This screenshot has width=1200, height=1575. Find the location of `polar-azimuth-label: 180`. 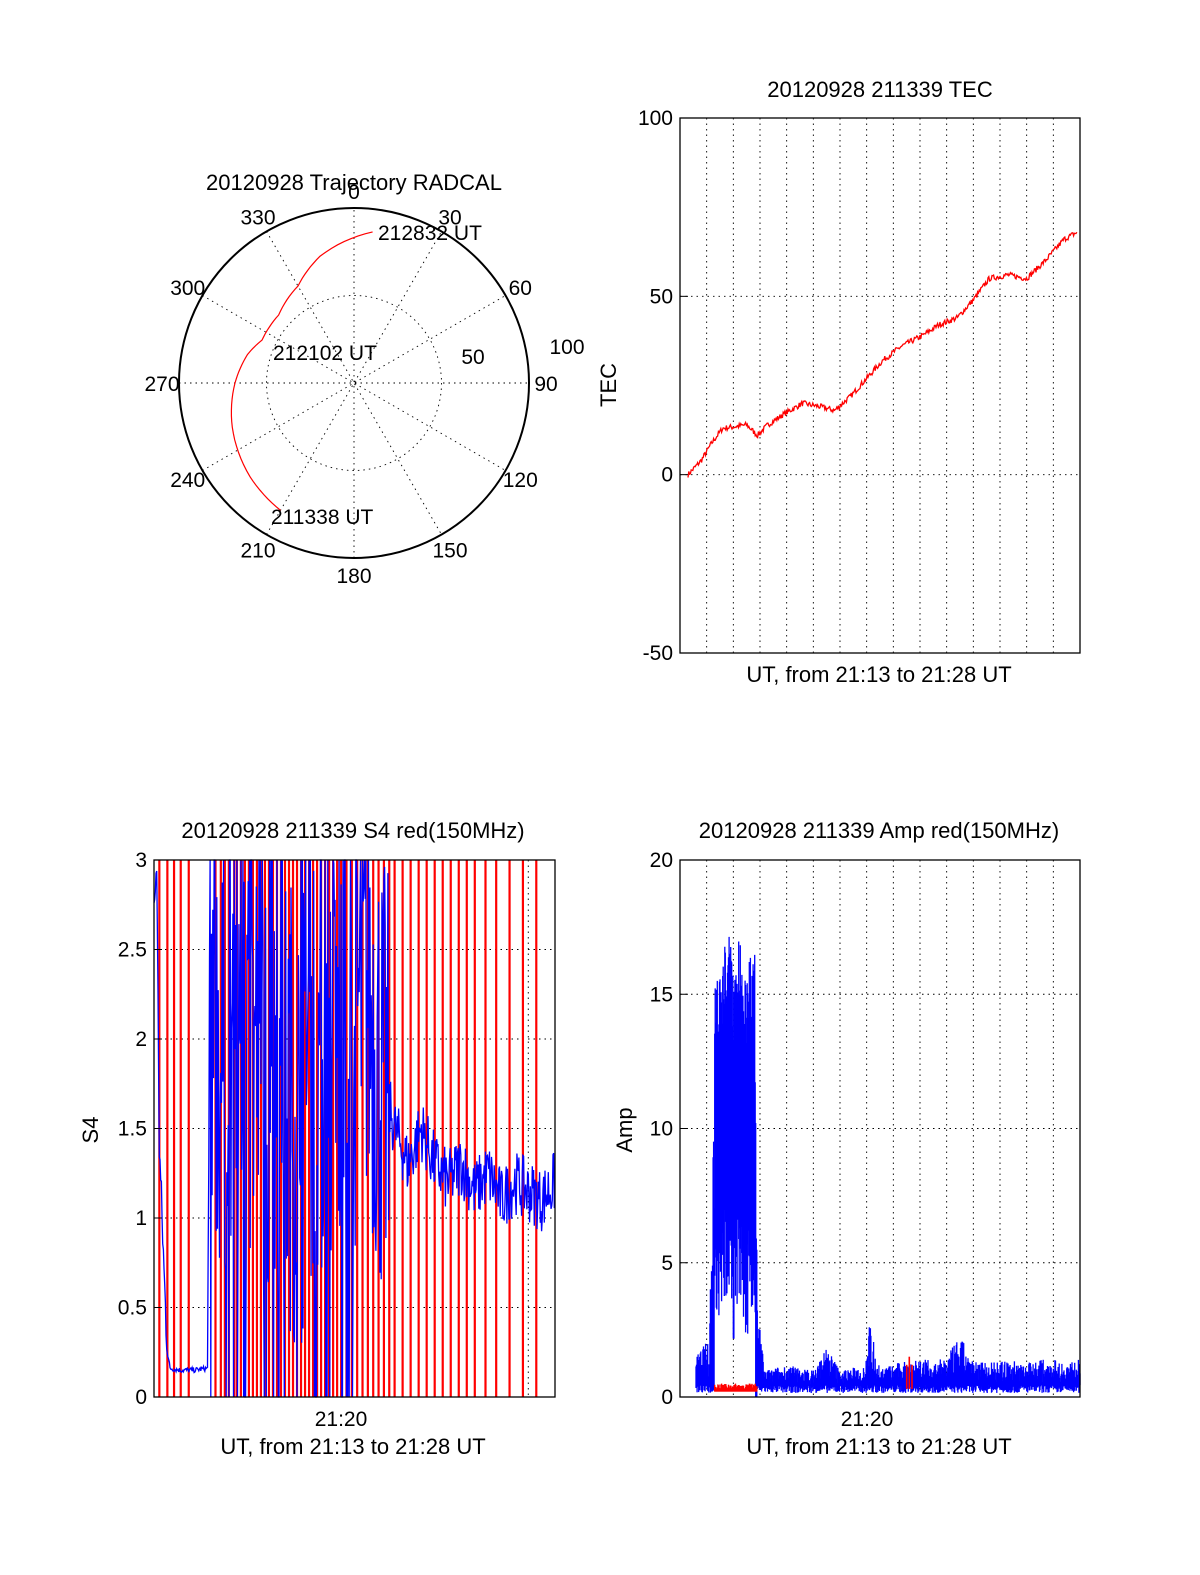

polar-azimuth-label: 180 is located at coordinates (353, 576).